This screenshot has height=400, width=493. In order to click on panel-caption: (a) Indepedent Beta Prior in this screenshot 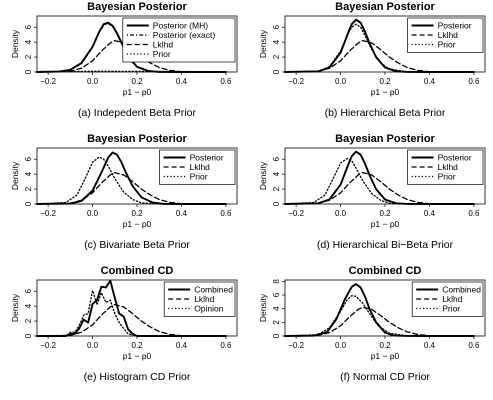, I will do `click(137, 113)`.